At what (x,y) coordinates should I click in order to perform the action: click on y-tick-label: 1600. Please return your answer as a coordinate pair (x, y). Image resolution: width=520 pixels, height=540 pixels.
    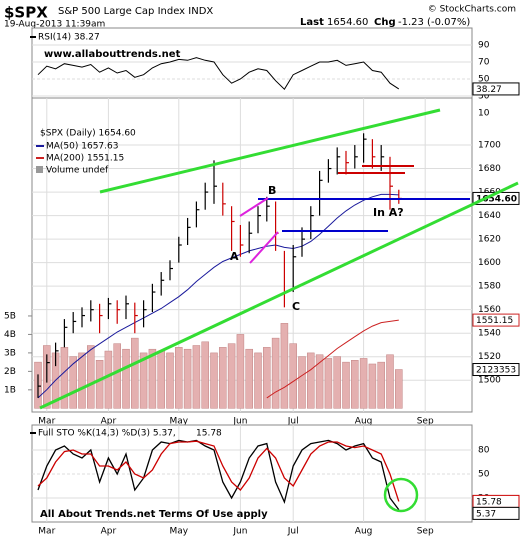
    Looking at the image, I should click on (489, 263).